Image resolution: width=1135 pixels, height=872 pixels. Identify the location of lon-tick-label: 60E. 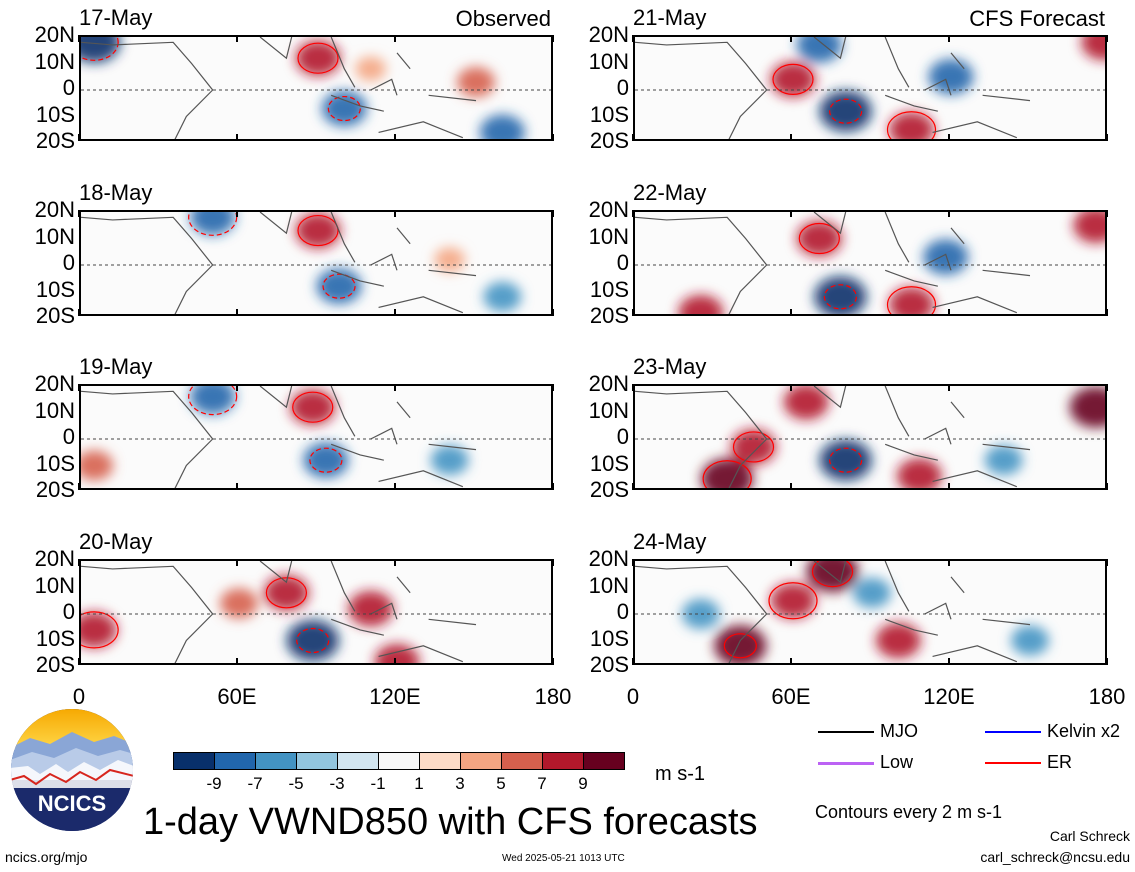
(791, 696).